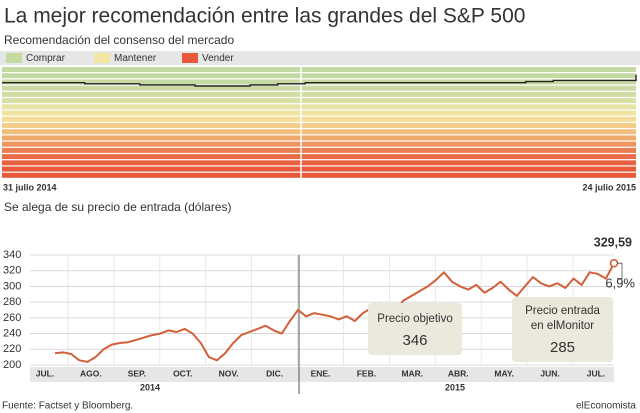 This screenshot has width=640, height=413. Describe the element at coordinates (12, 255) in the screenshot. I see `y-tick-label: 340` at that location.